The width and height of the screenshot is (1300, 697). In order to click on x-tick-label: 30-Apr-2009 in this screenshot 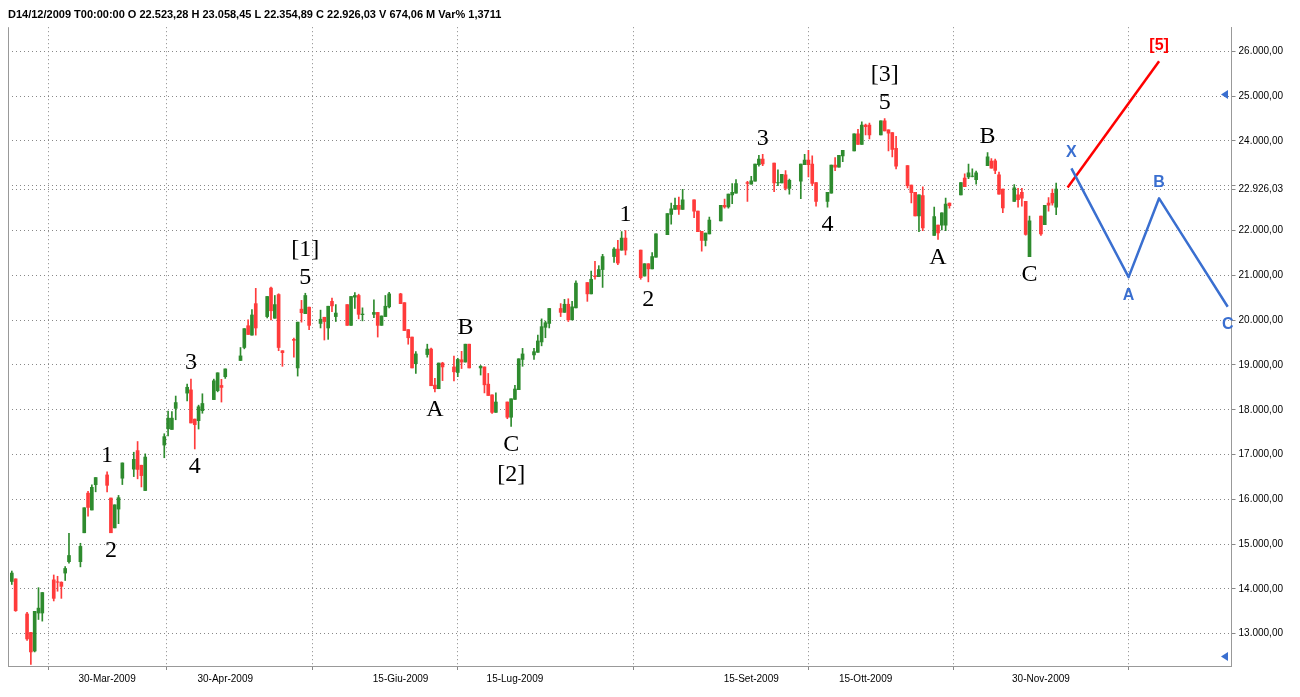, I will do `click(225, 678)`.